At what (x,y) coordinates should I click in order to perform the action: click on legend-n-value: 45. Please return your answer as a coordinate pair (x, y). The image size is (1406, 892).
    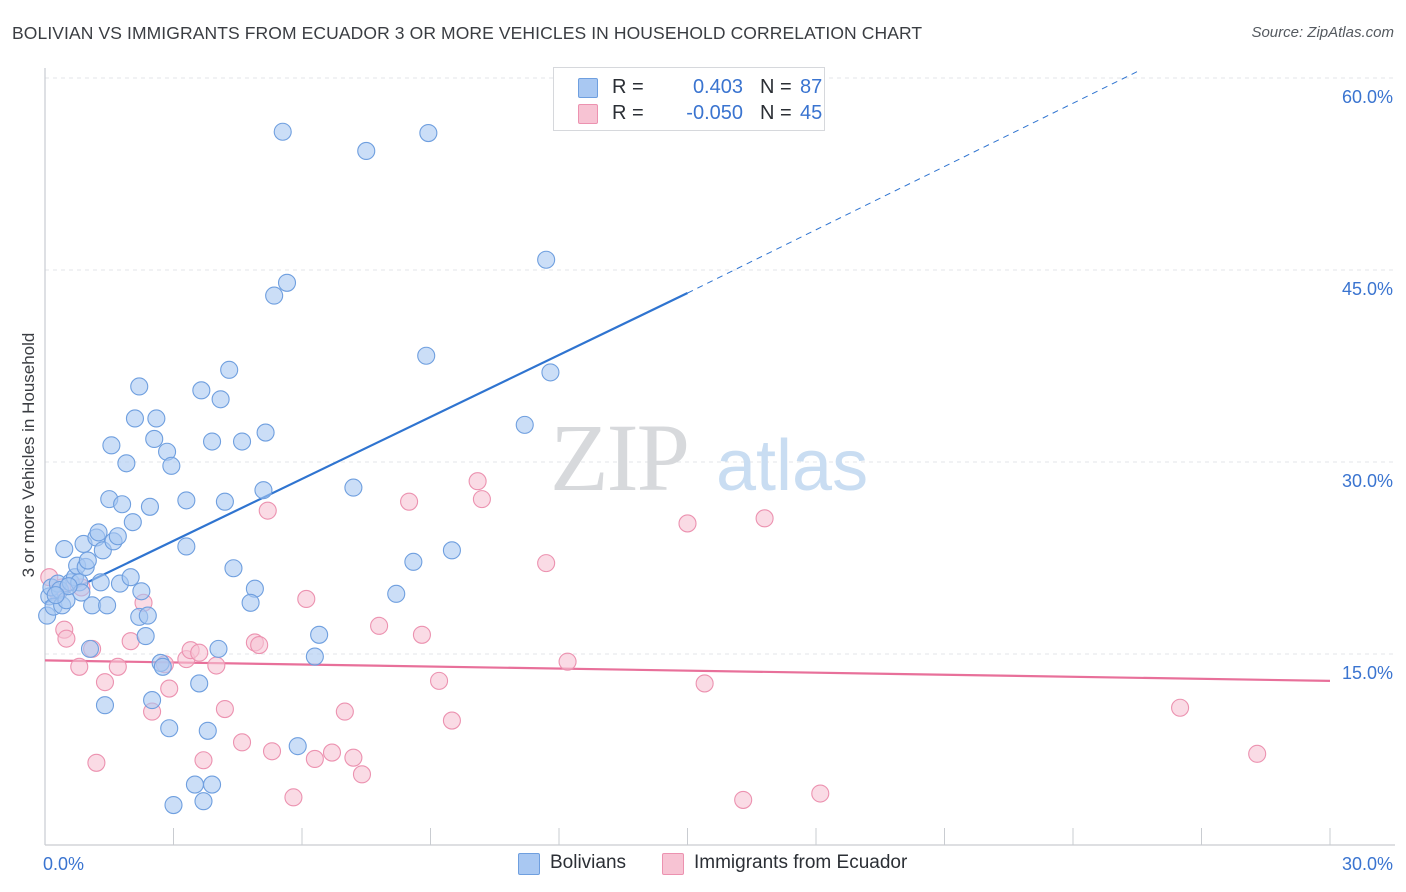
    Looking at the image, I should click on (811, 113).